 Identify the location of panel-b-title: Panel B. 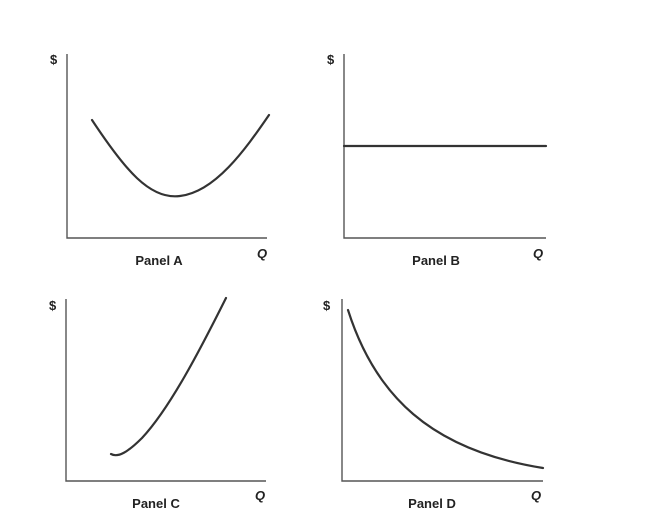
(436, 260).